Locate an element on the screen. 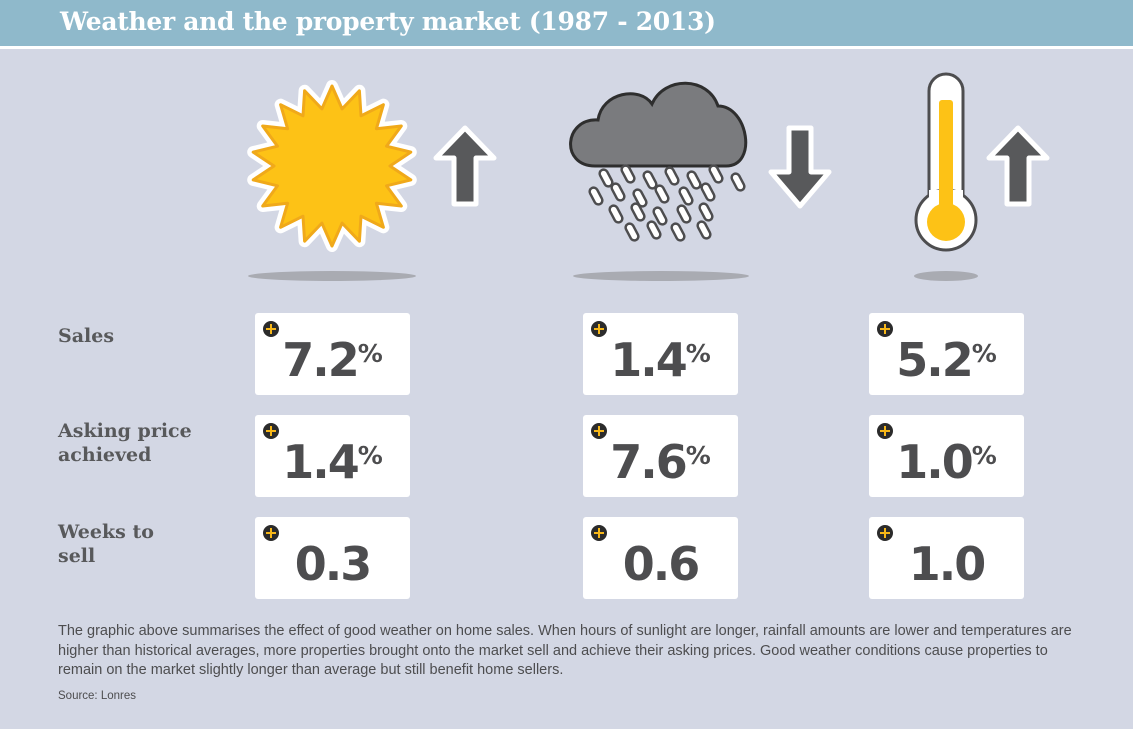 The width and height of the screenshot is (1133, 729). row-label-asking-price: Asking price achieved is located at coordinates (125, 443).